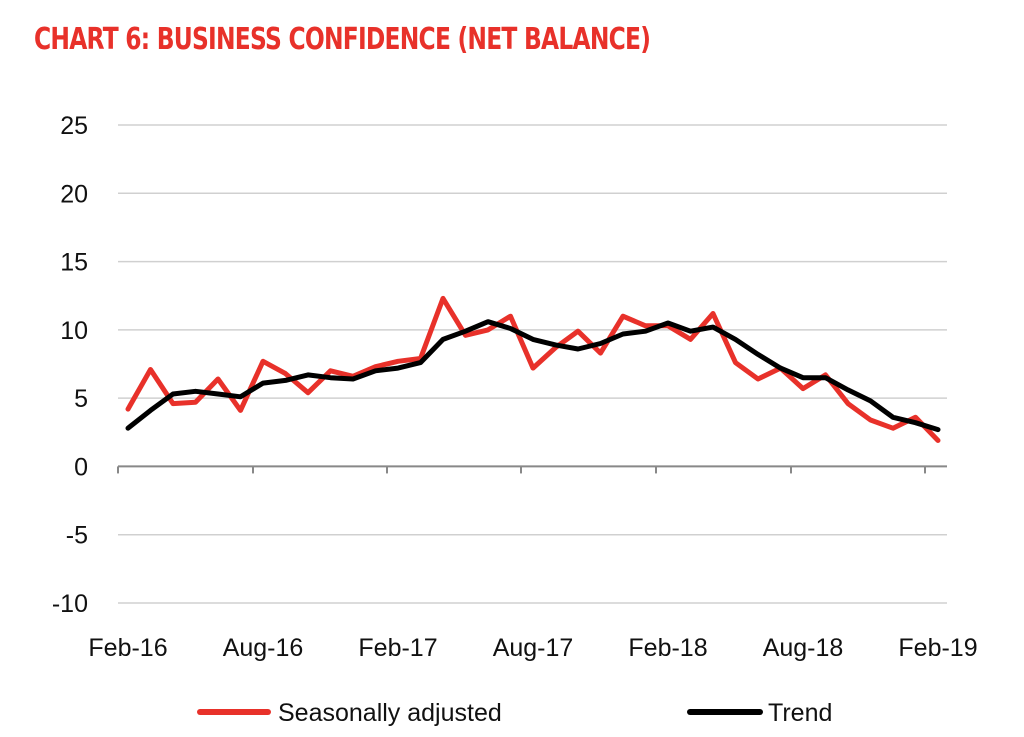 This screenshot has width=1024, height=737. Describe the element at coordinates (263, 648) in the screenshot. I see `x-tick-label: Aug-16` at that location.